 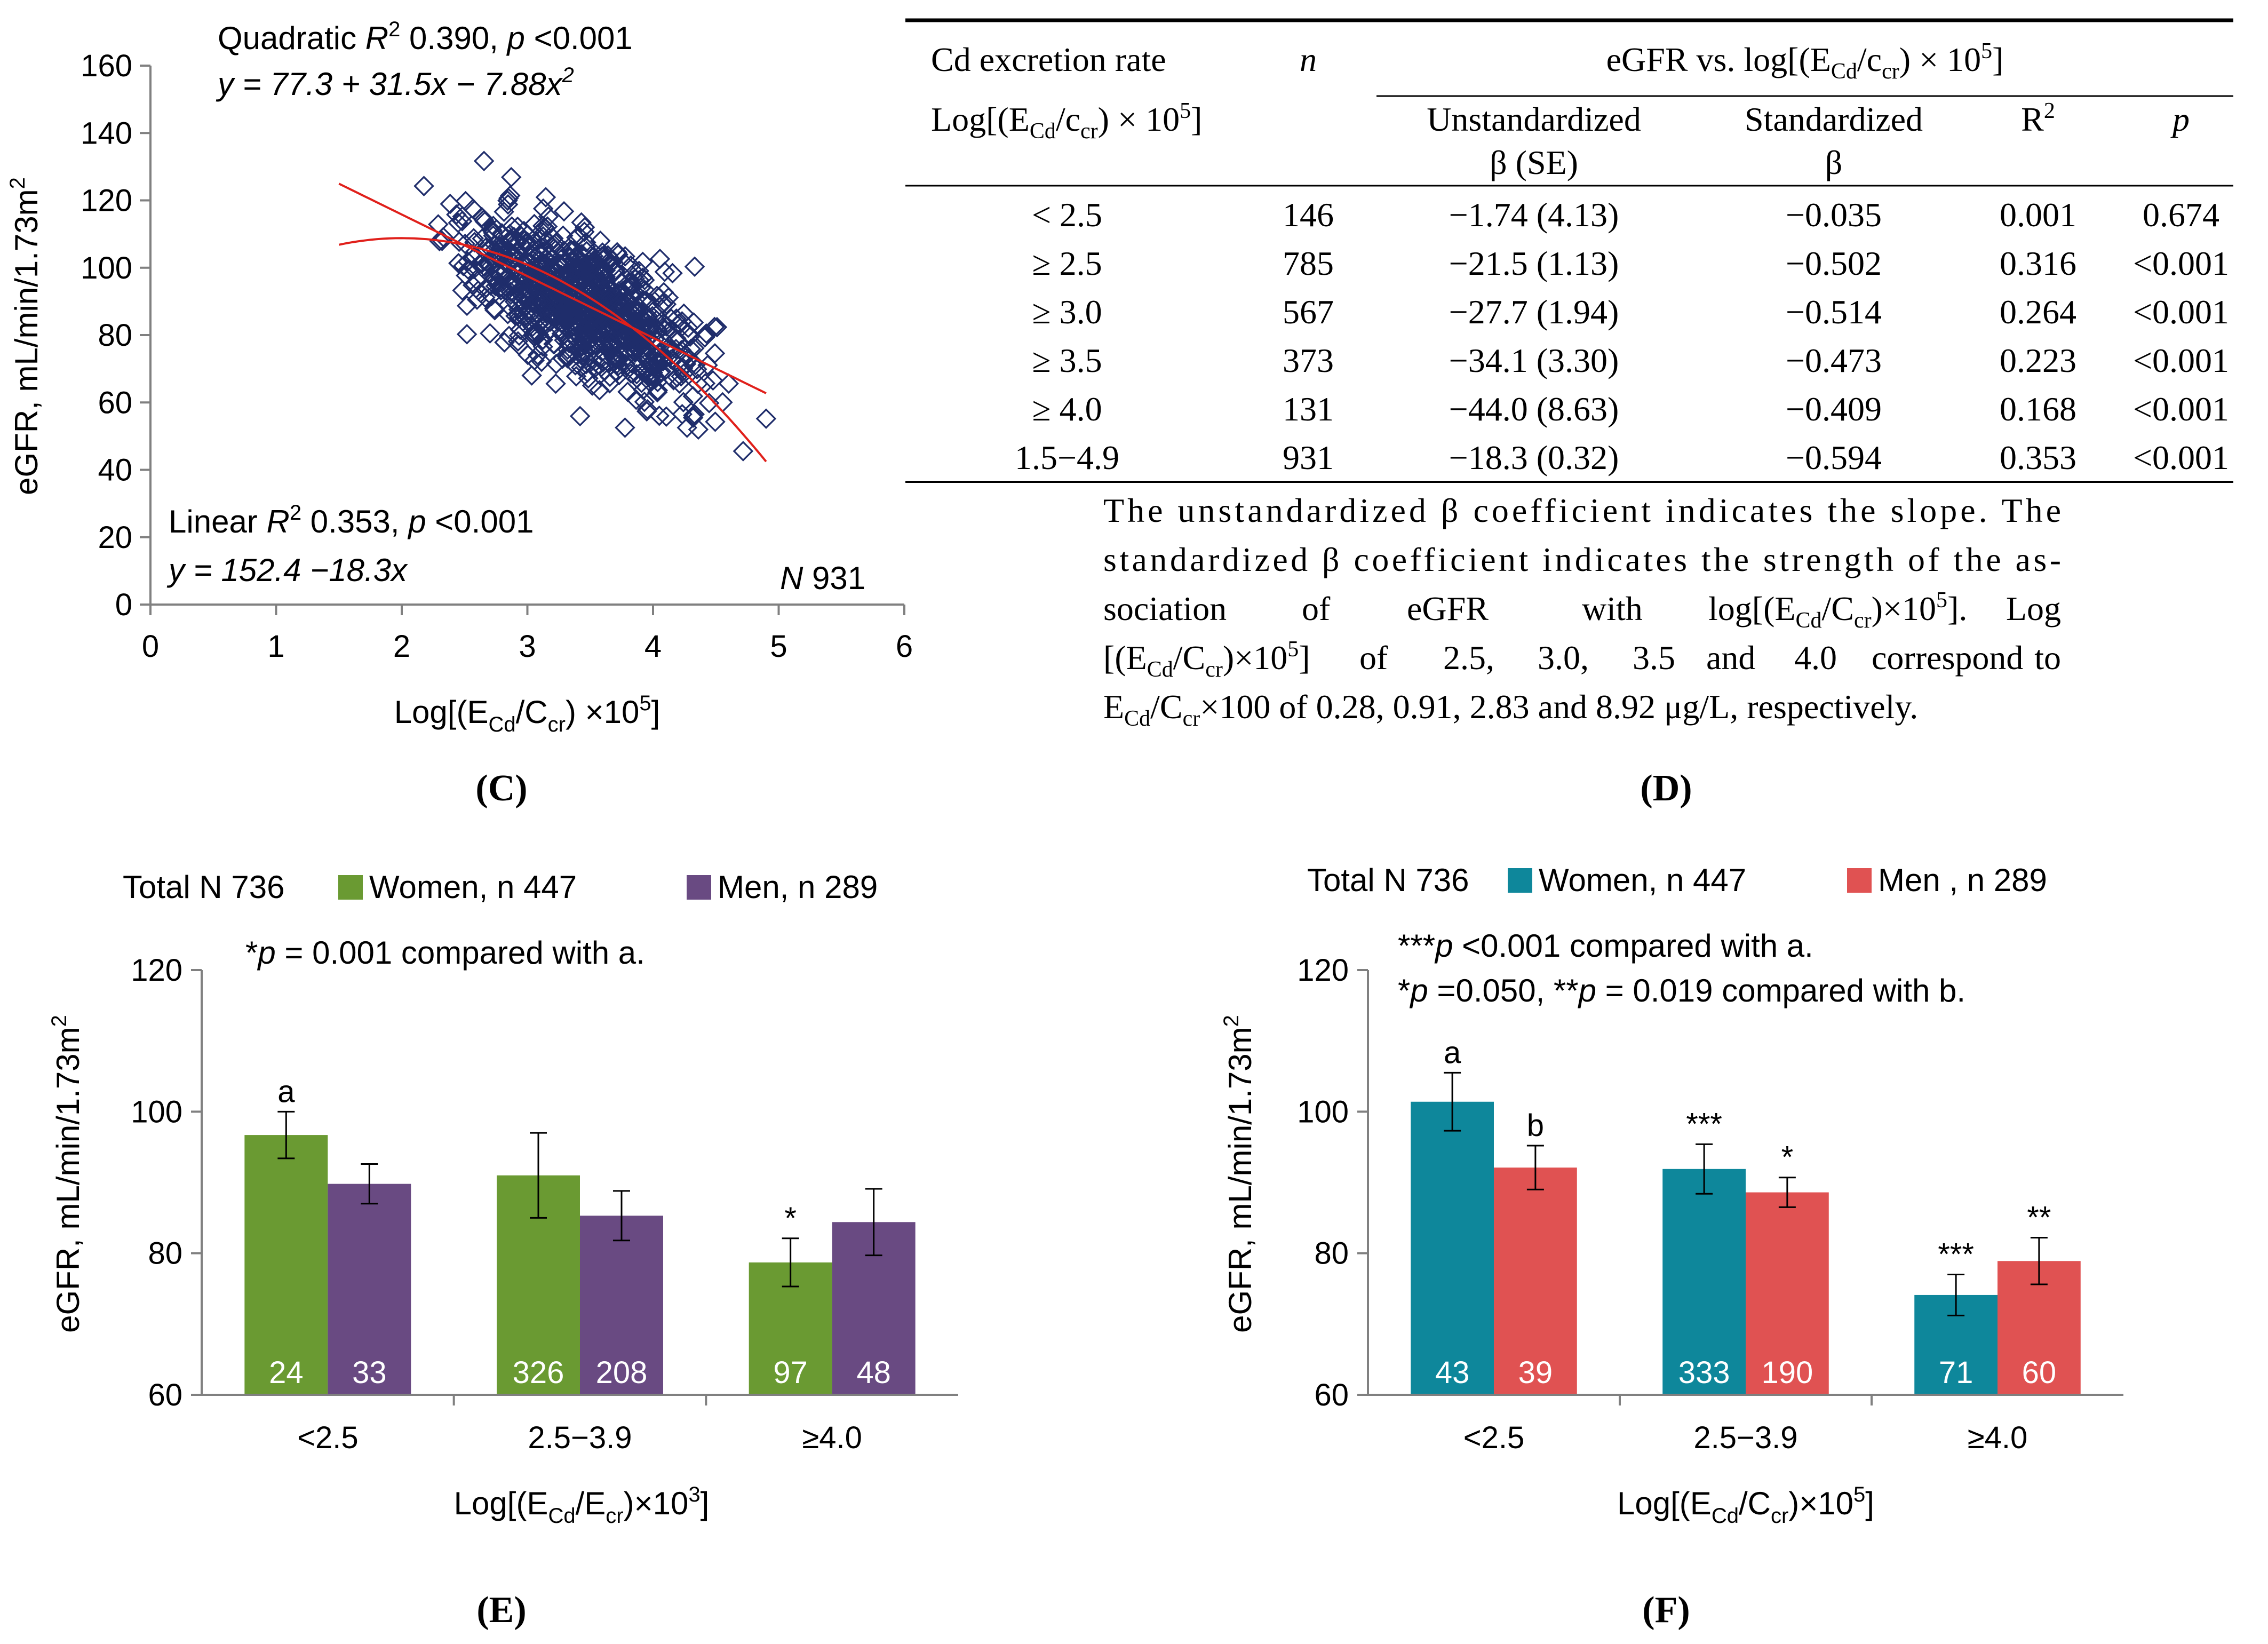 What do you see at coordinates (1631, 409) in the screenshot?
I see `table-row: ≥ 4.0 131 −44.0 (8.63) −0.409 0.168 <0.001` at bounding box center [1631, 409].